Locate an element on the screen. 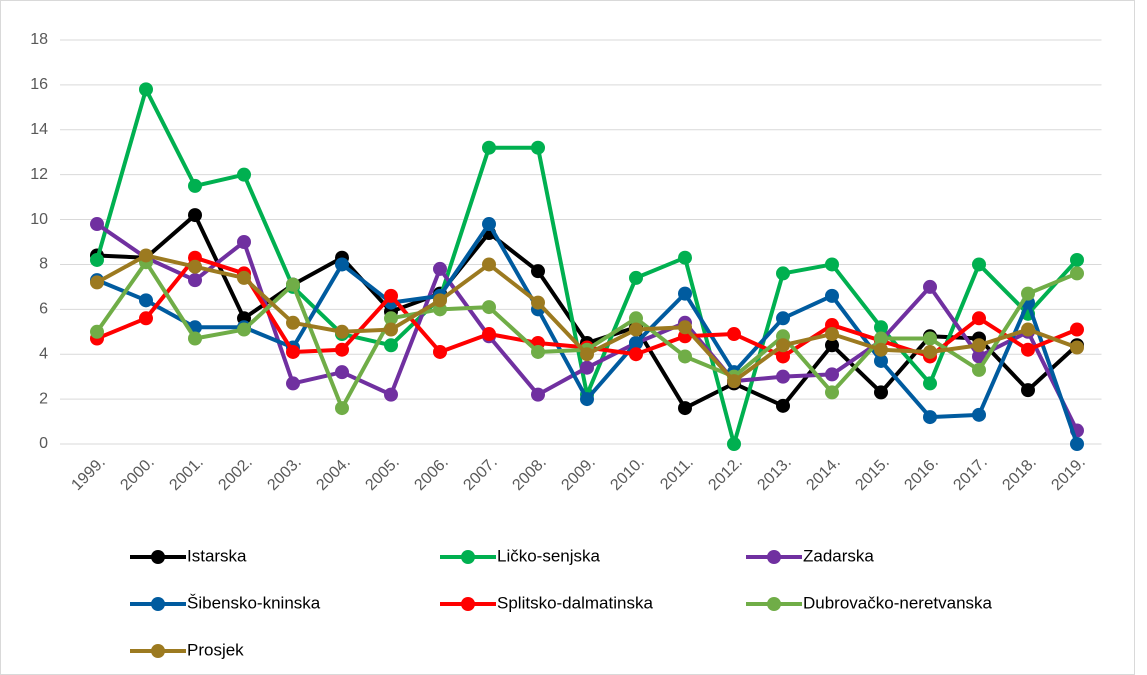  y-tick-label: 14 is located at coordinates (39, 129).